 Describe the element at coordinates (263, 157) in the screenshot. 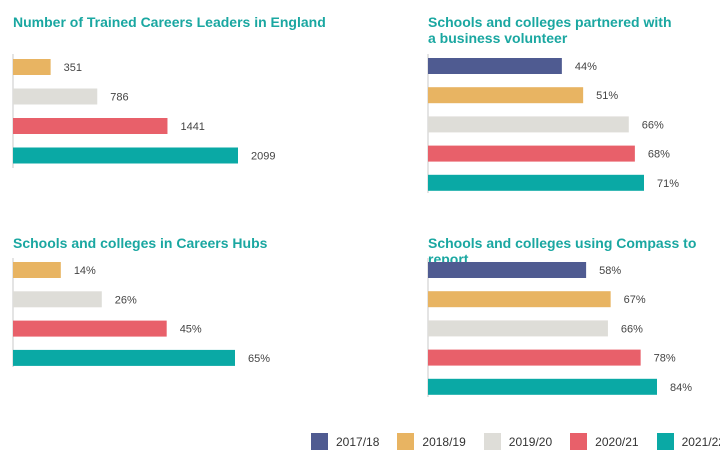

I see `chart-1-value-label-2021-22: 2099` at that location.